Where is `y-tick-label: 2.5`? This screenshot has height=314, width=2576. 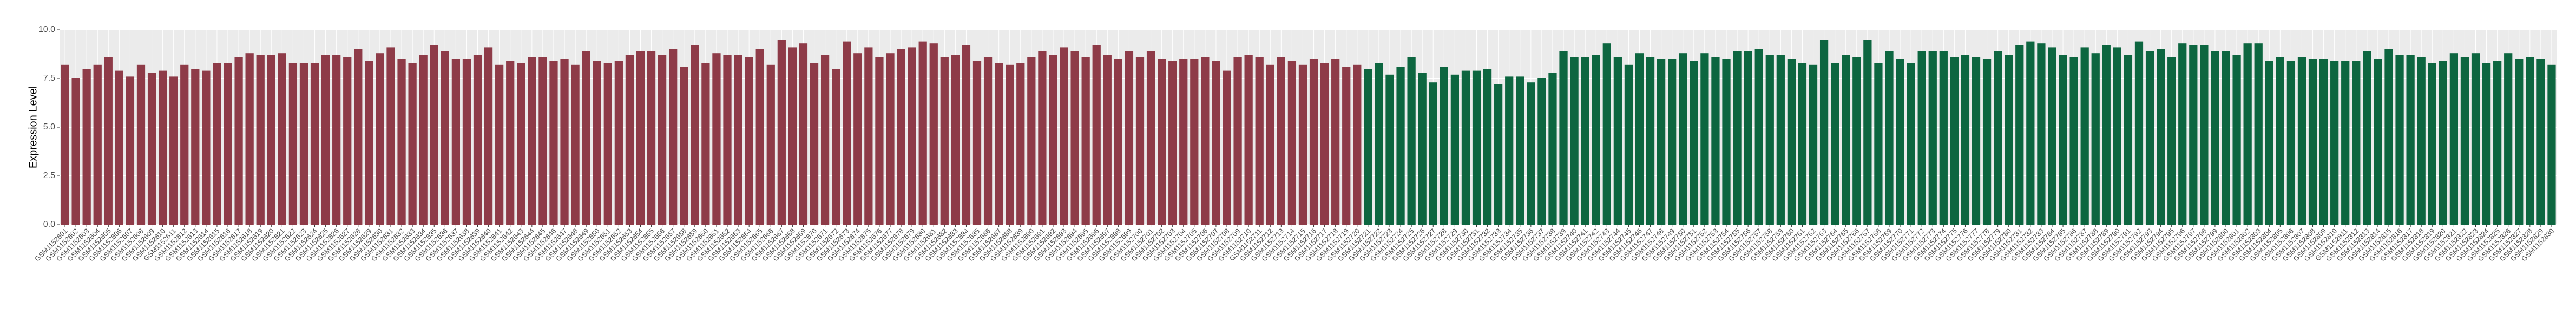
y-tick-label: 2.5 is located at coordinates (49, 175).